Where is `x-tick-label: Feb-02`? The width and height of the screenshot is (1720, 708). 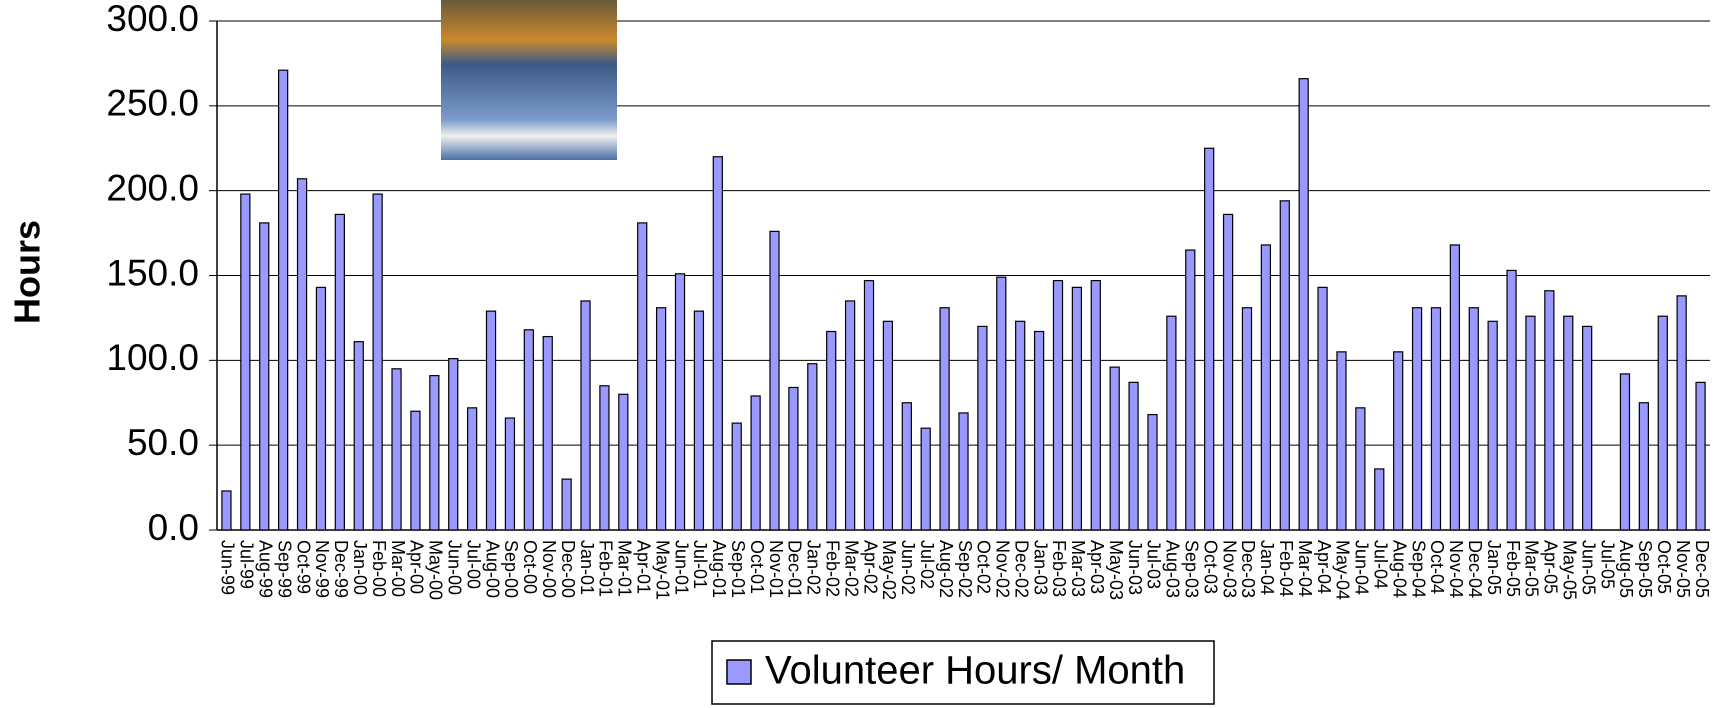 x-tick-label: Feb-02 is located at coordinates (832, 568).